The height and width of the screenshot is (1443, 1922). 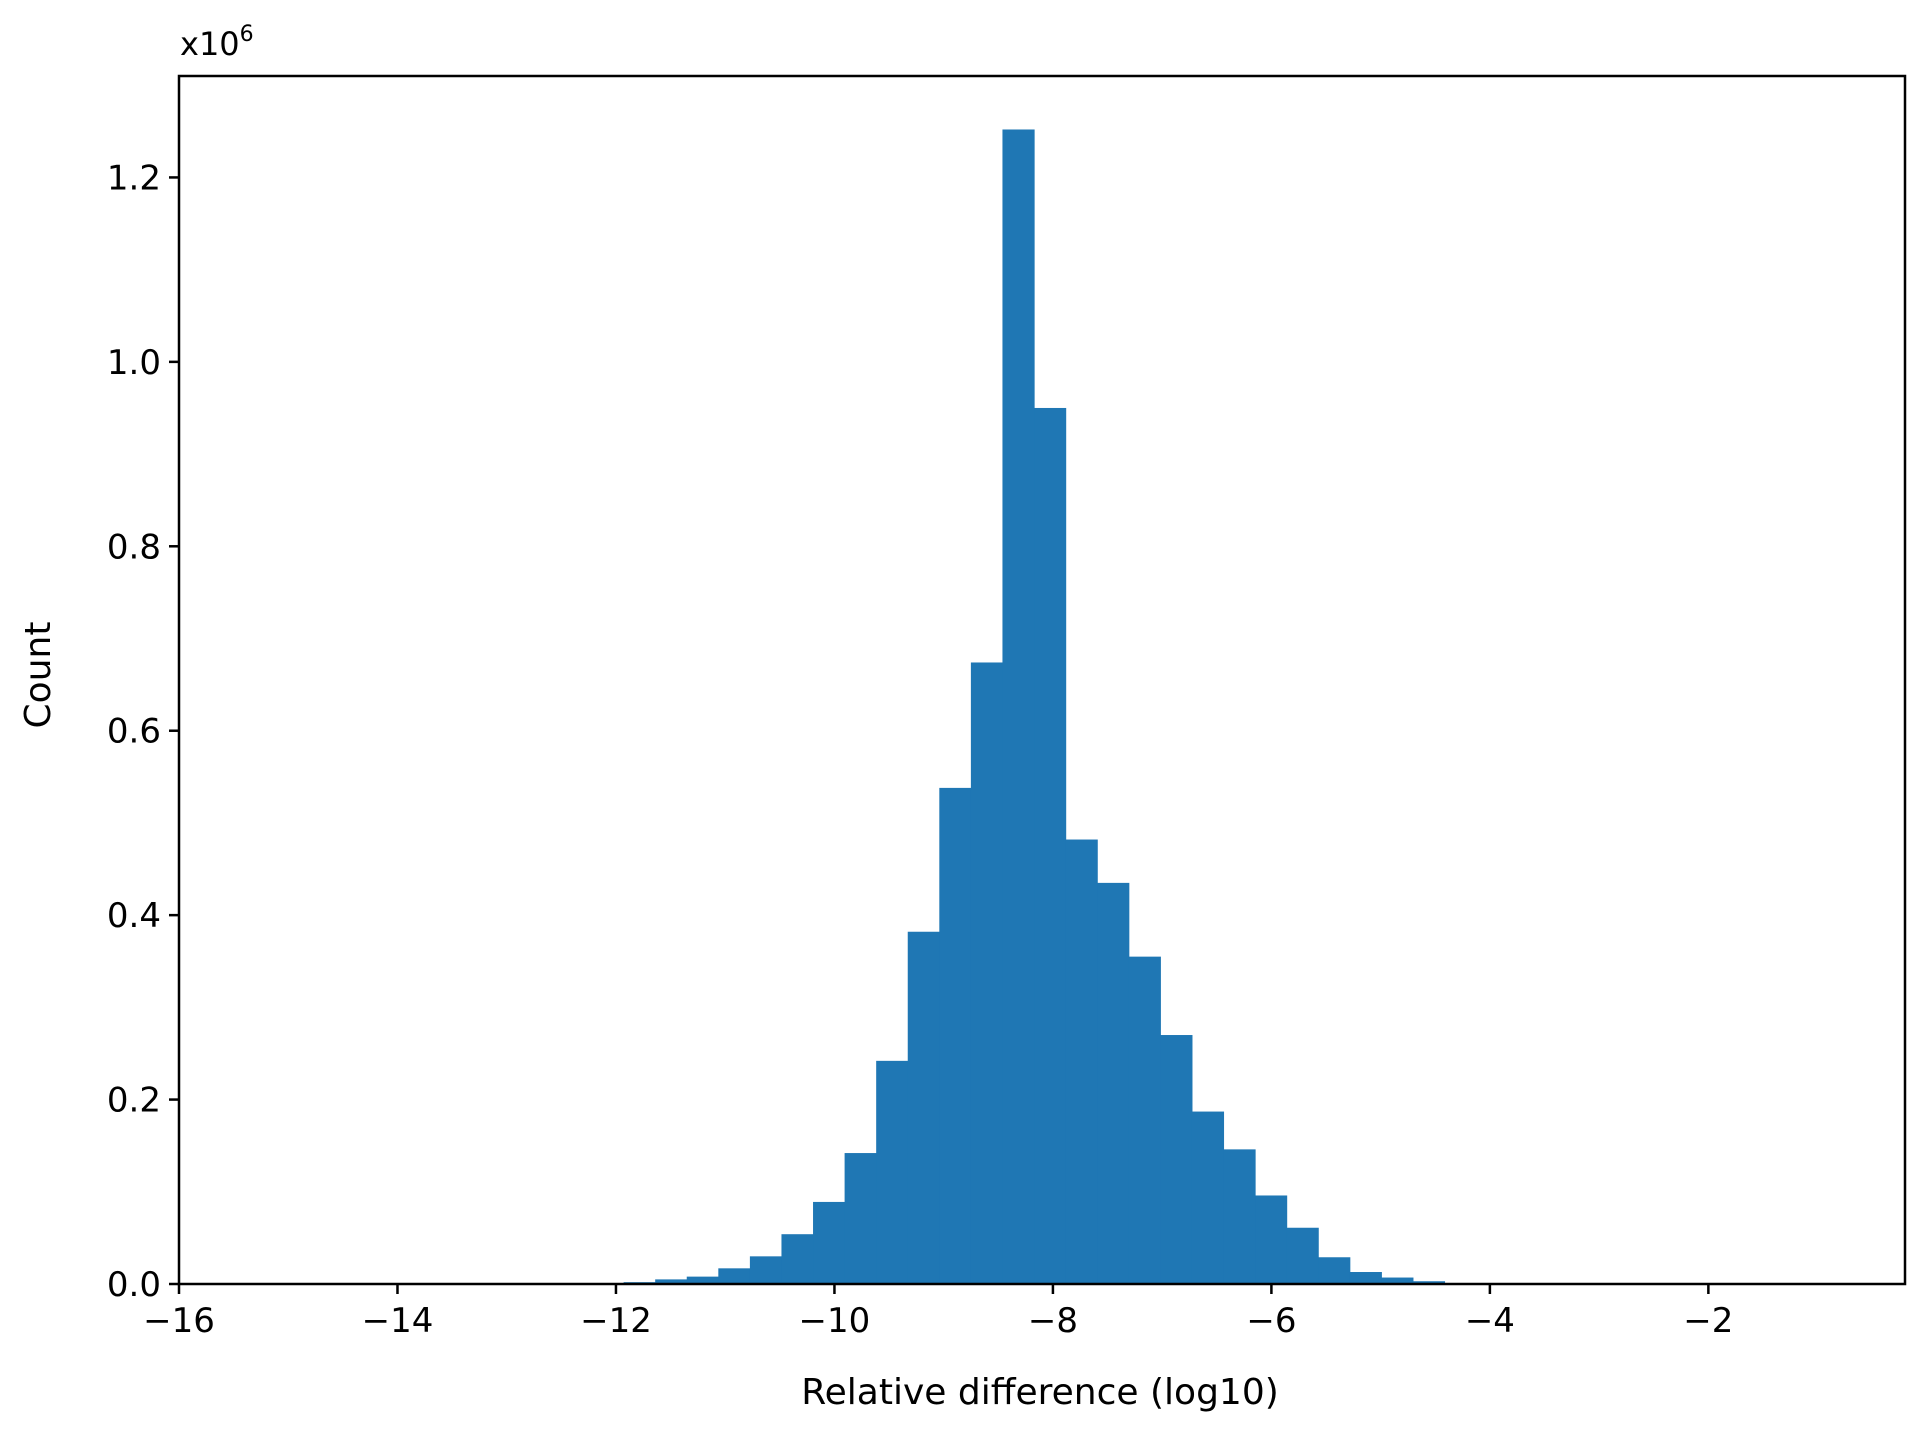 What do you see at coordinates (134, 916) in the screenshot?
I see `y-tick-label: 0.4` at bounding box center [134, 916].